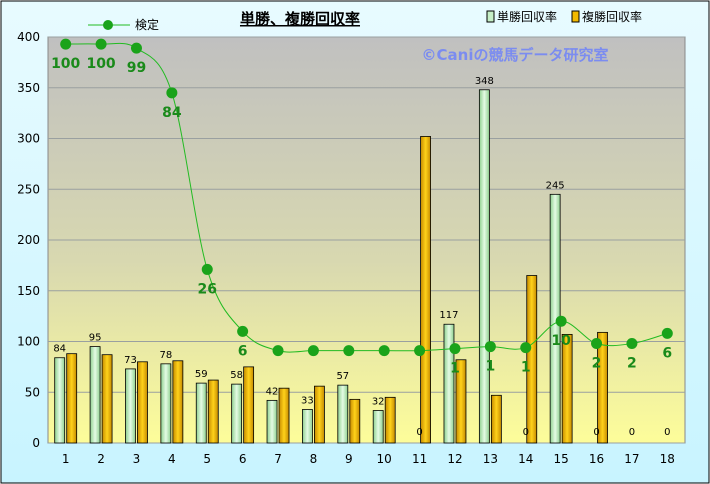 The width and height of the screenshot is (710, 484). Describe the element at coordinates (555, 185) in the screenshot. I see `bar-label: 245` at that location.